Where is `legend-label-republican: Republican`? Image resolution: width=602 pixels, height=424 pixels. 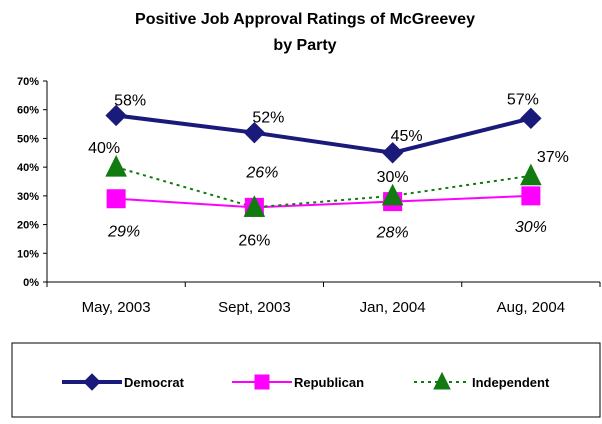 legend-label-republican: Republican is located at coordinates (329, 382).